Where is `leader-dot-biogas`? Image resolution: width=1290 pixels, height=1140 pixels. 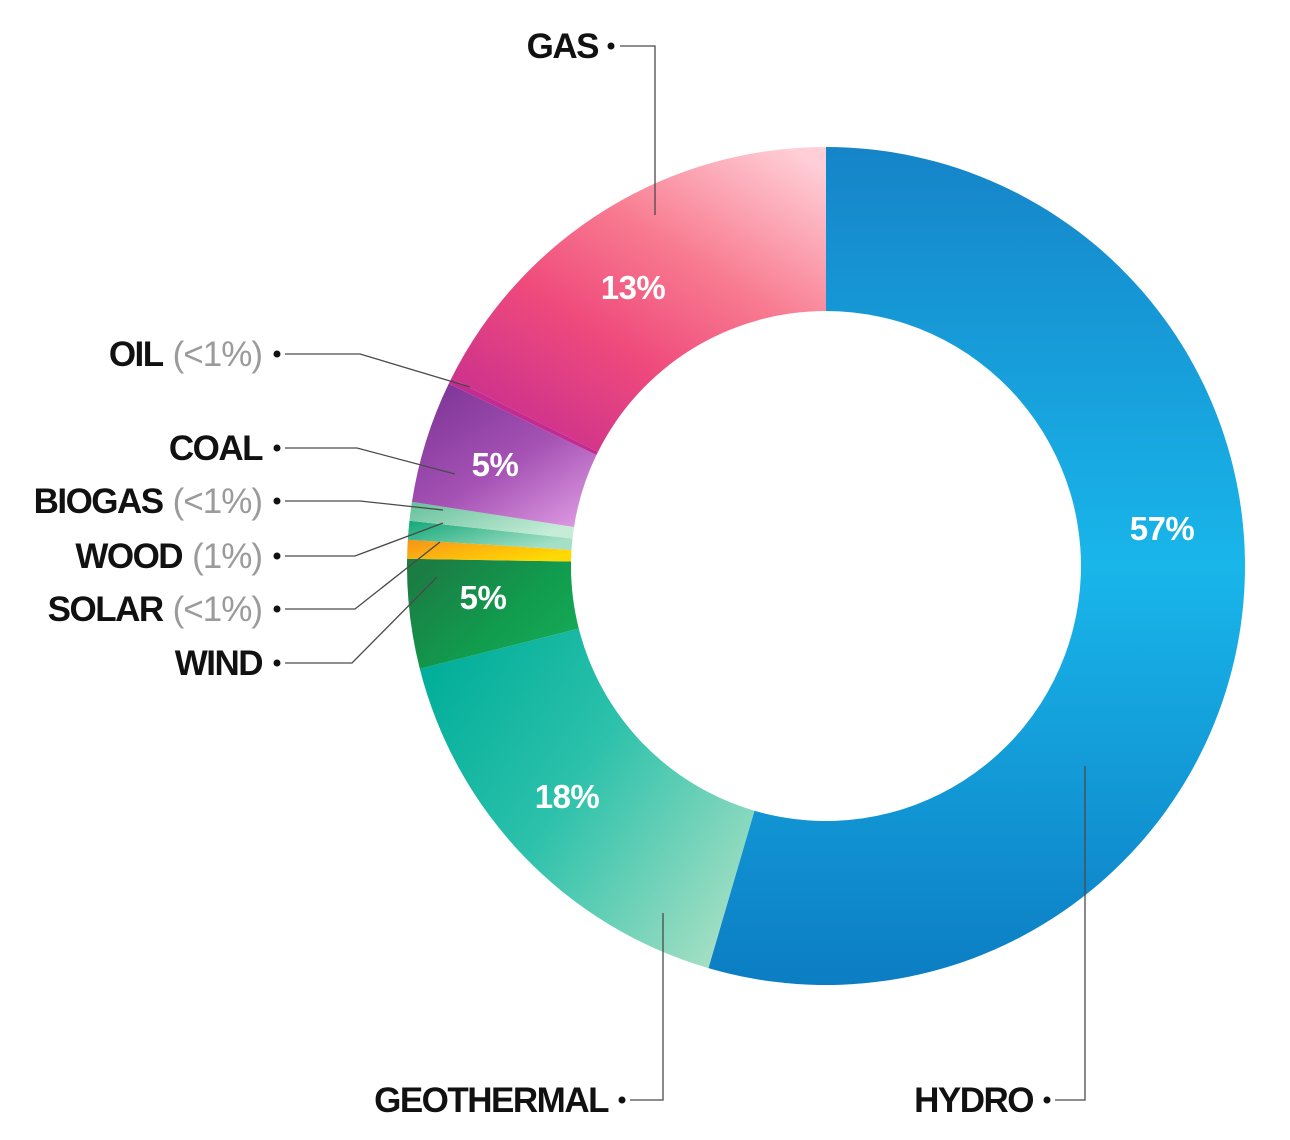
leader-dot-biogas is located at coordinates (277, 501).